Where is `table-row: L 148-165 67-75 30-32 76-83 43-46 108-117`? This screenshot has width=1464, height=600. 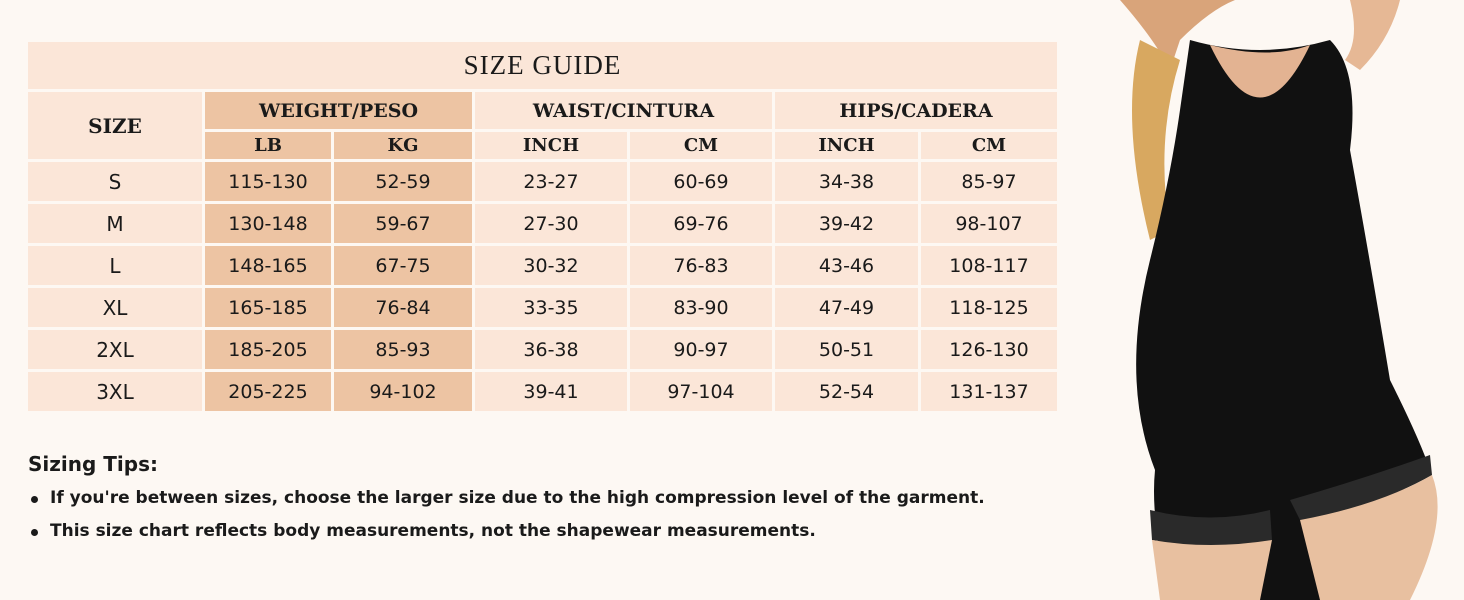 table-row: L 148-165 67-75 30-32 76-83 43-46 108-117 is located at coordinates (542, 265).